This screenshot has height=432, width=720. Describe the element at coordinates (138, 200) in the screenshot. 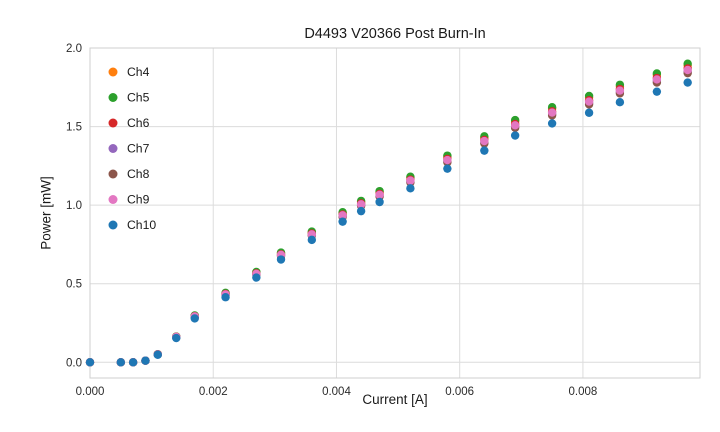

I see `legend-label-ch9: Ch9` at that location.